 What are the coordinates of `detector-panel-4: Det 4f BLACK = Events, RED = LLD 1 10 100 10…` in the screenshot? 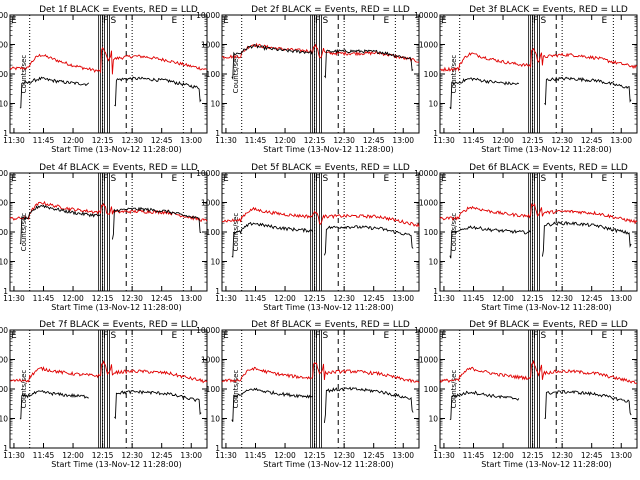 It's located at (104, 237).